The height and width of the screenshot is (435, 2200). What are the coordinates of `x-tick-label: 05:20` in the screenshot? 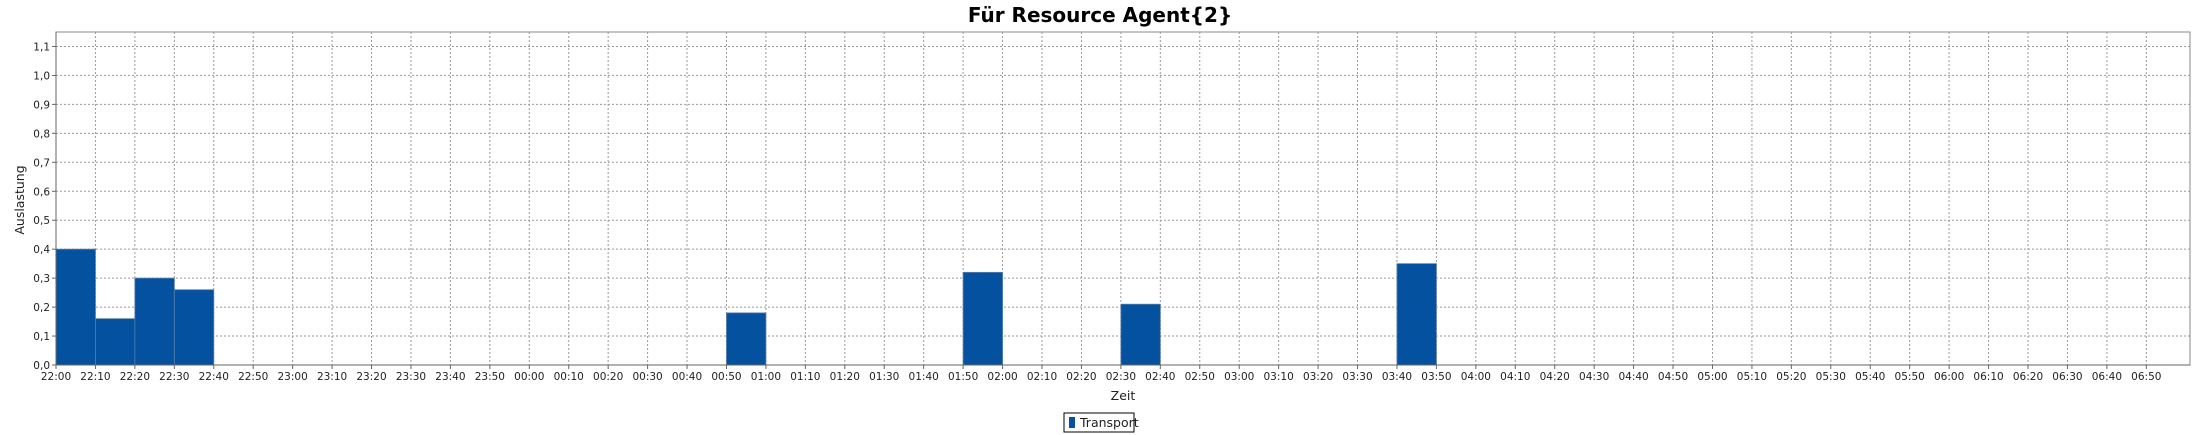 It's located at (1791, 377).